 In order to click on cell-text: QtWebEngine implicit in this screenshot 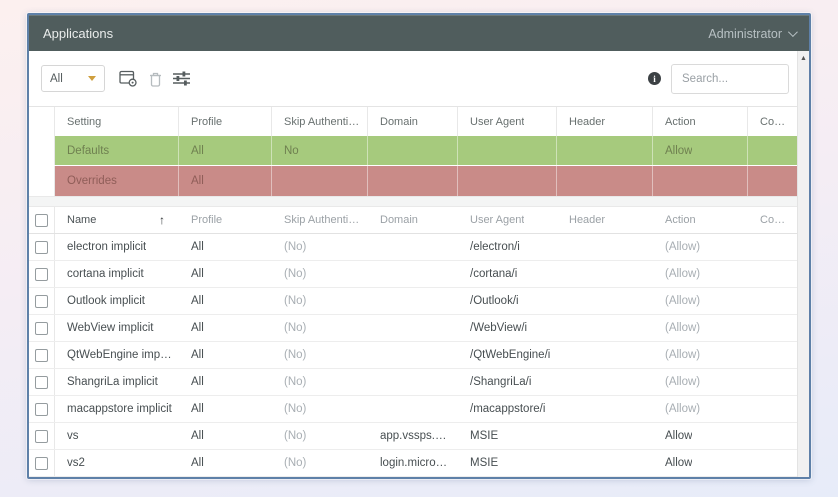, I will do `click(120, 355)`.